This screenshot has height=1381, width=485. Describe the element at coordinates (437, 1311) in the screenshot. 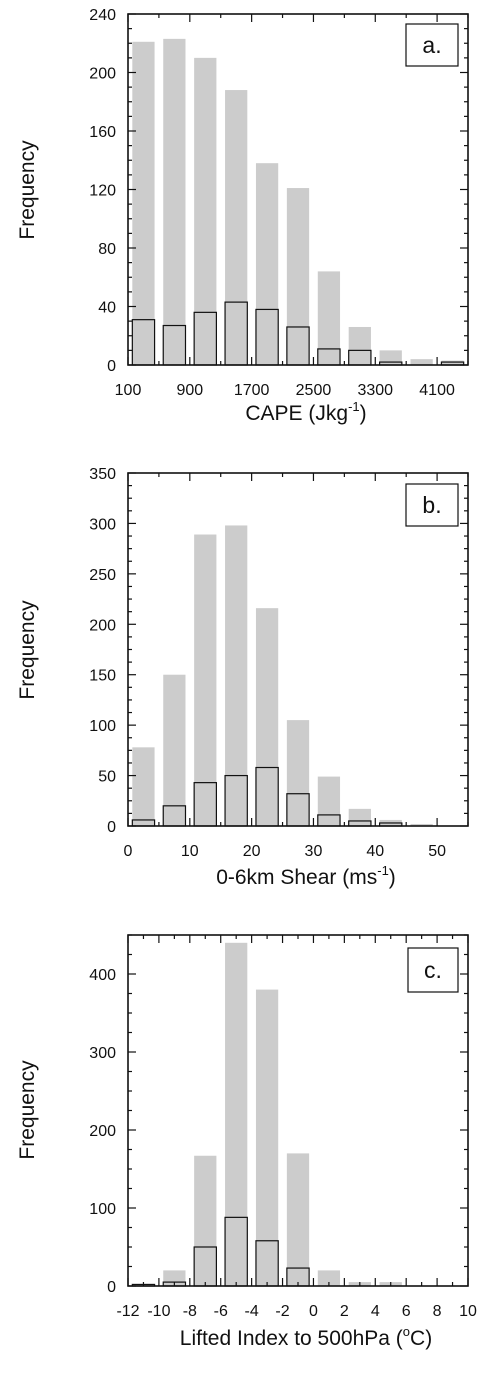

I see `x-tick-label: 8` at that location.